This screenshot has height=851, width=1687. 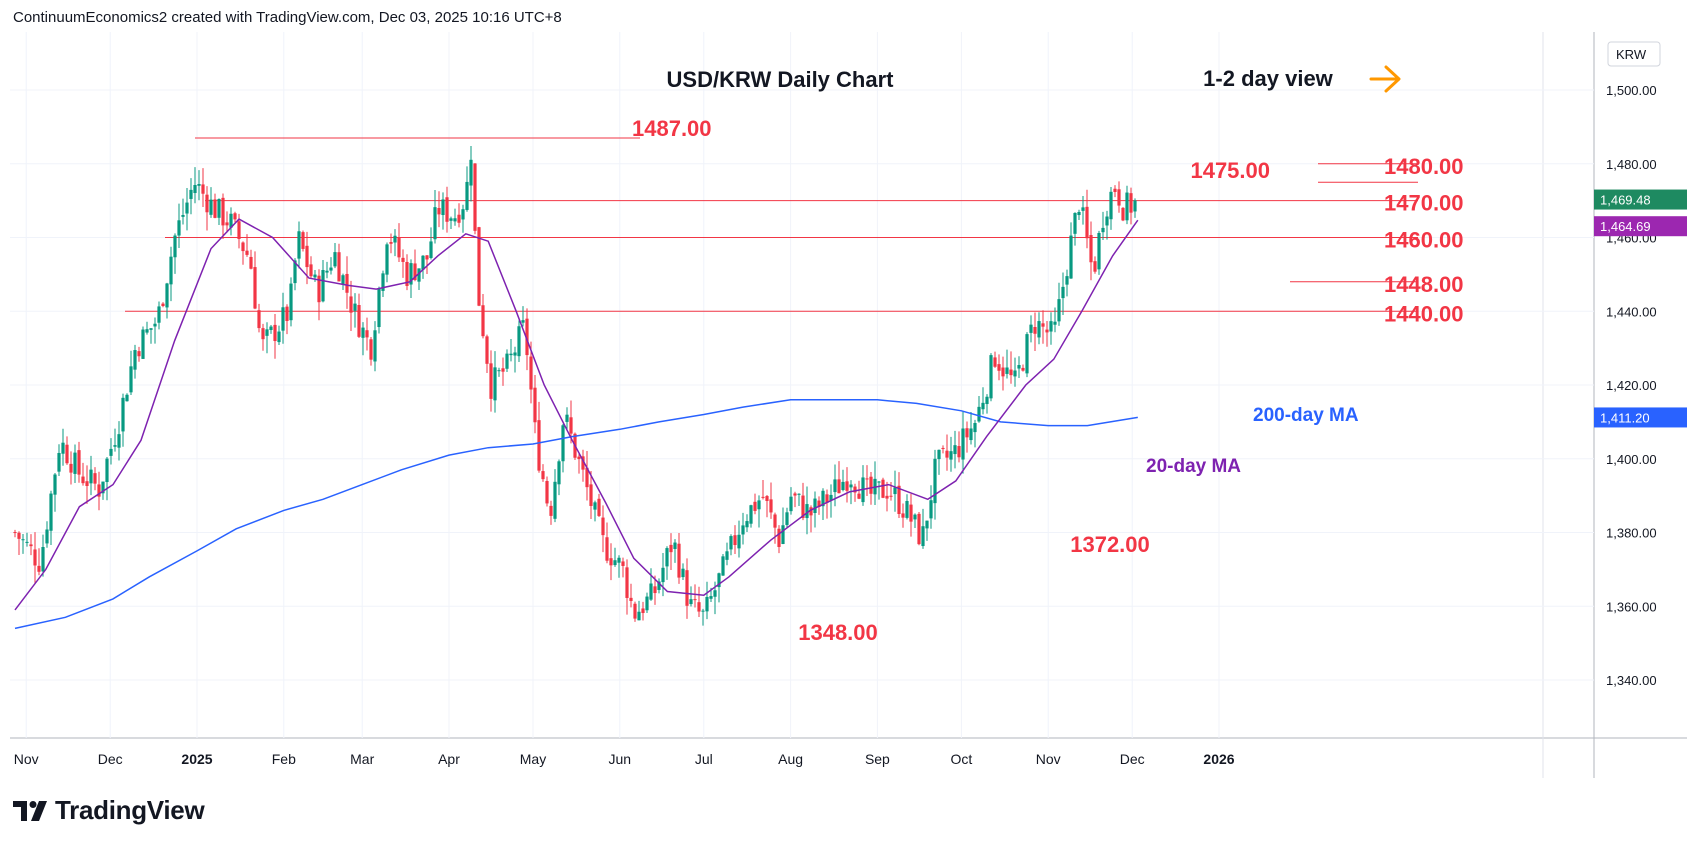 I want to click on price-badge-label-last: 1,469.48, so click(x=1625, y=200).